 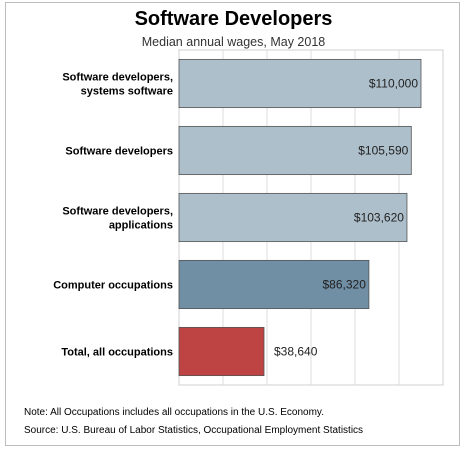 What do you see at coordinates (127, 92) in the screenshot?
I see `category-label: systems software` at bounding box center [127, 92].